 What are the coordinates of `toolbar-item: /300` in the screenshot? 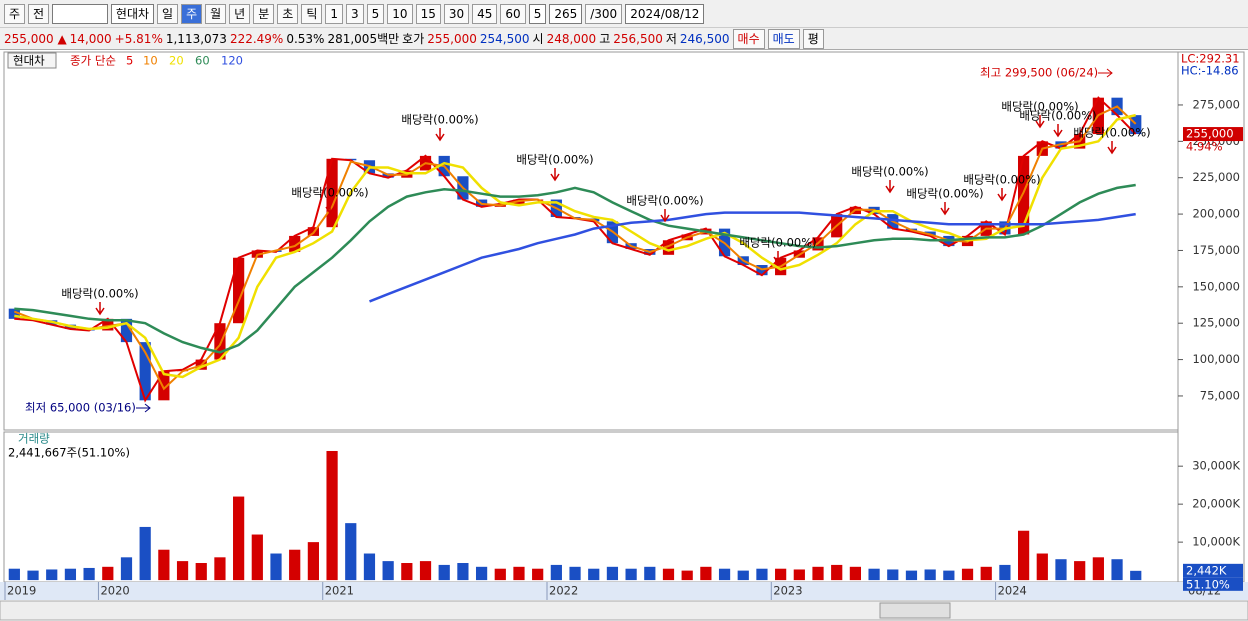 It's located at (604, 13).